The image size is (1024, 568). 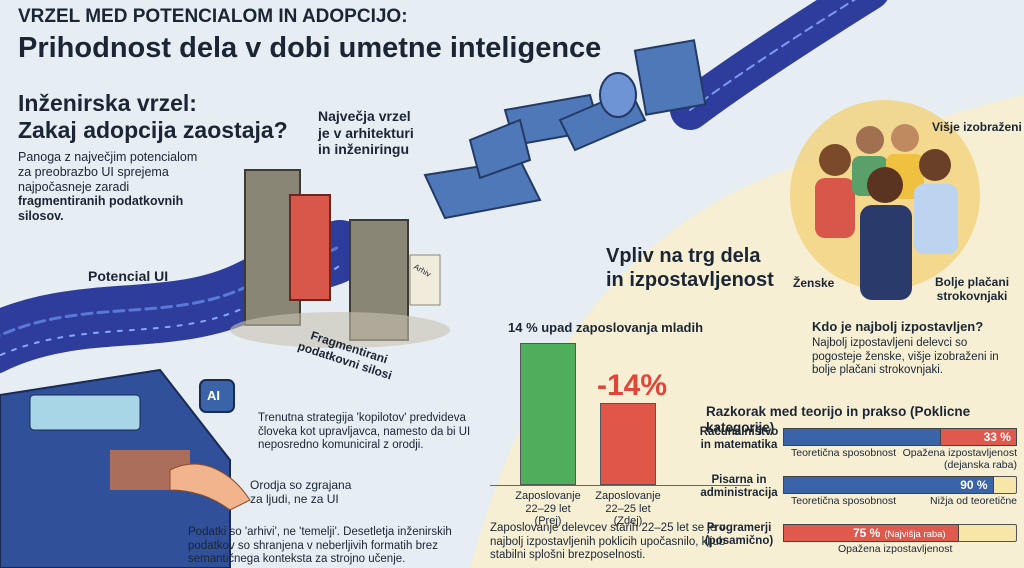 What do you see at coordinates (867, 533) in the screenshot?
I see `bar-value: 75 %` at bounding box center [867, 533].